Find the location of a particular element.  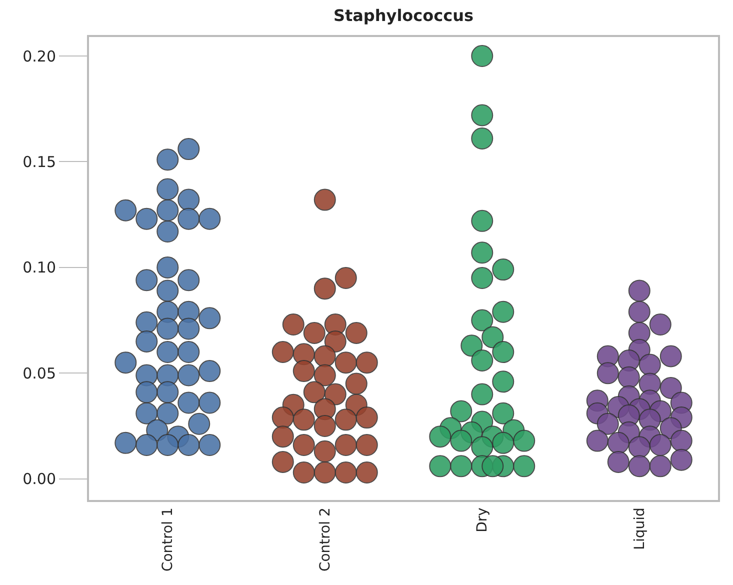

y-tick-label: 0.05 is located at coordinates (39, 373).